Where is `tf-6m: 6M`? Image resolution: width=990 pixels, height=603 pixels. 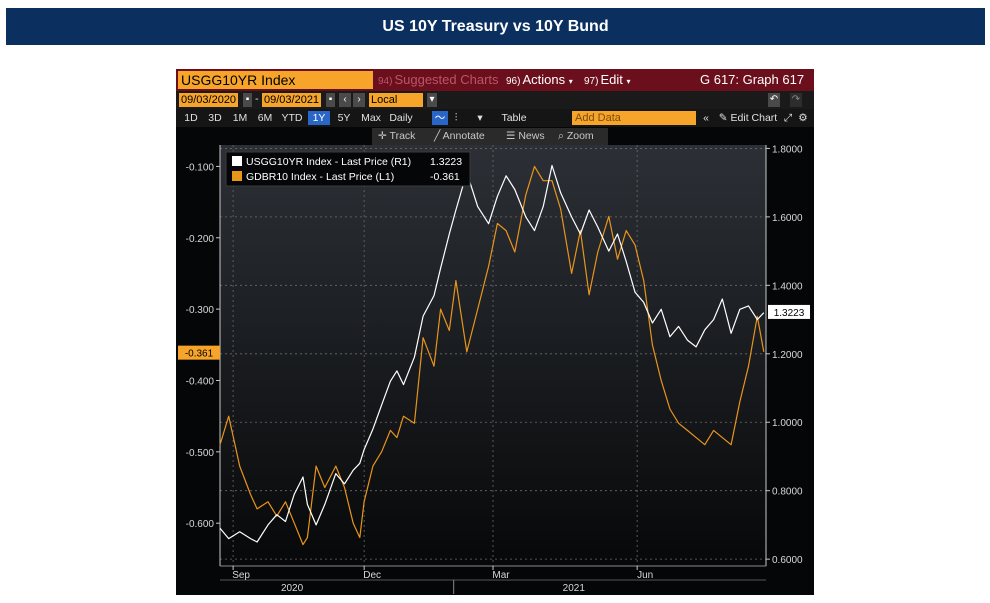
tf-6m: 6M is located at coordinates (265, 118).